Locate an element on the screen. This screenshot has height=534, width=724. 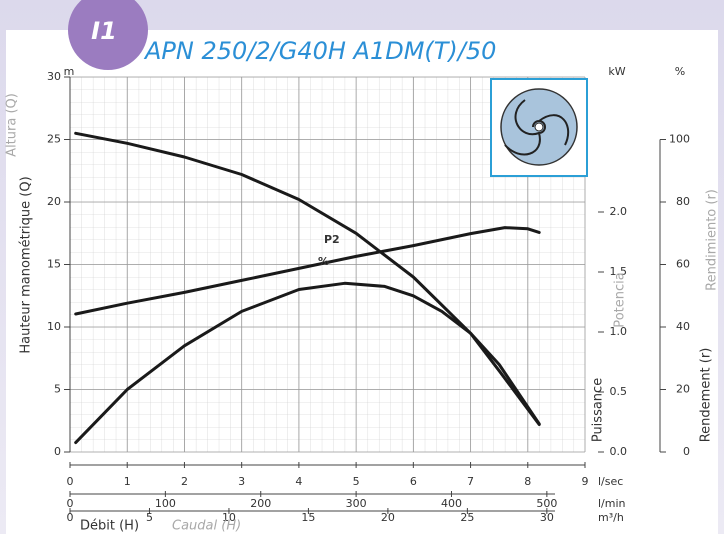
x-tick-label: 1 is located at coordinates (127, 481).